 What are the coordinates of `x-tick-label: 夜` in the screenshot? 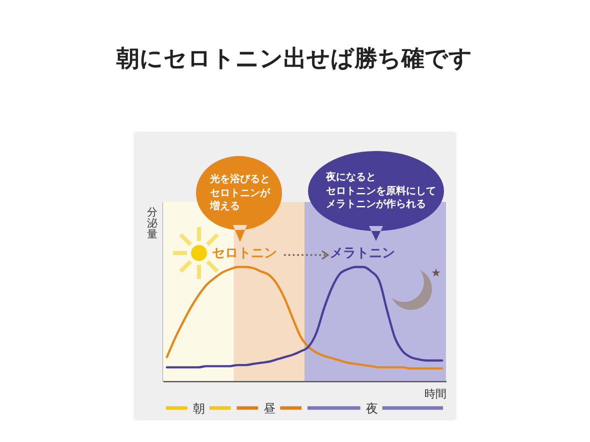 It's located at (372, 409).